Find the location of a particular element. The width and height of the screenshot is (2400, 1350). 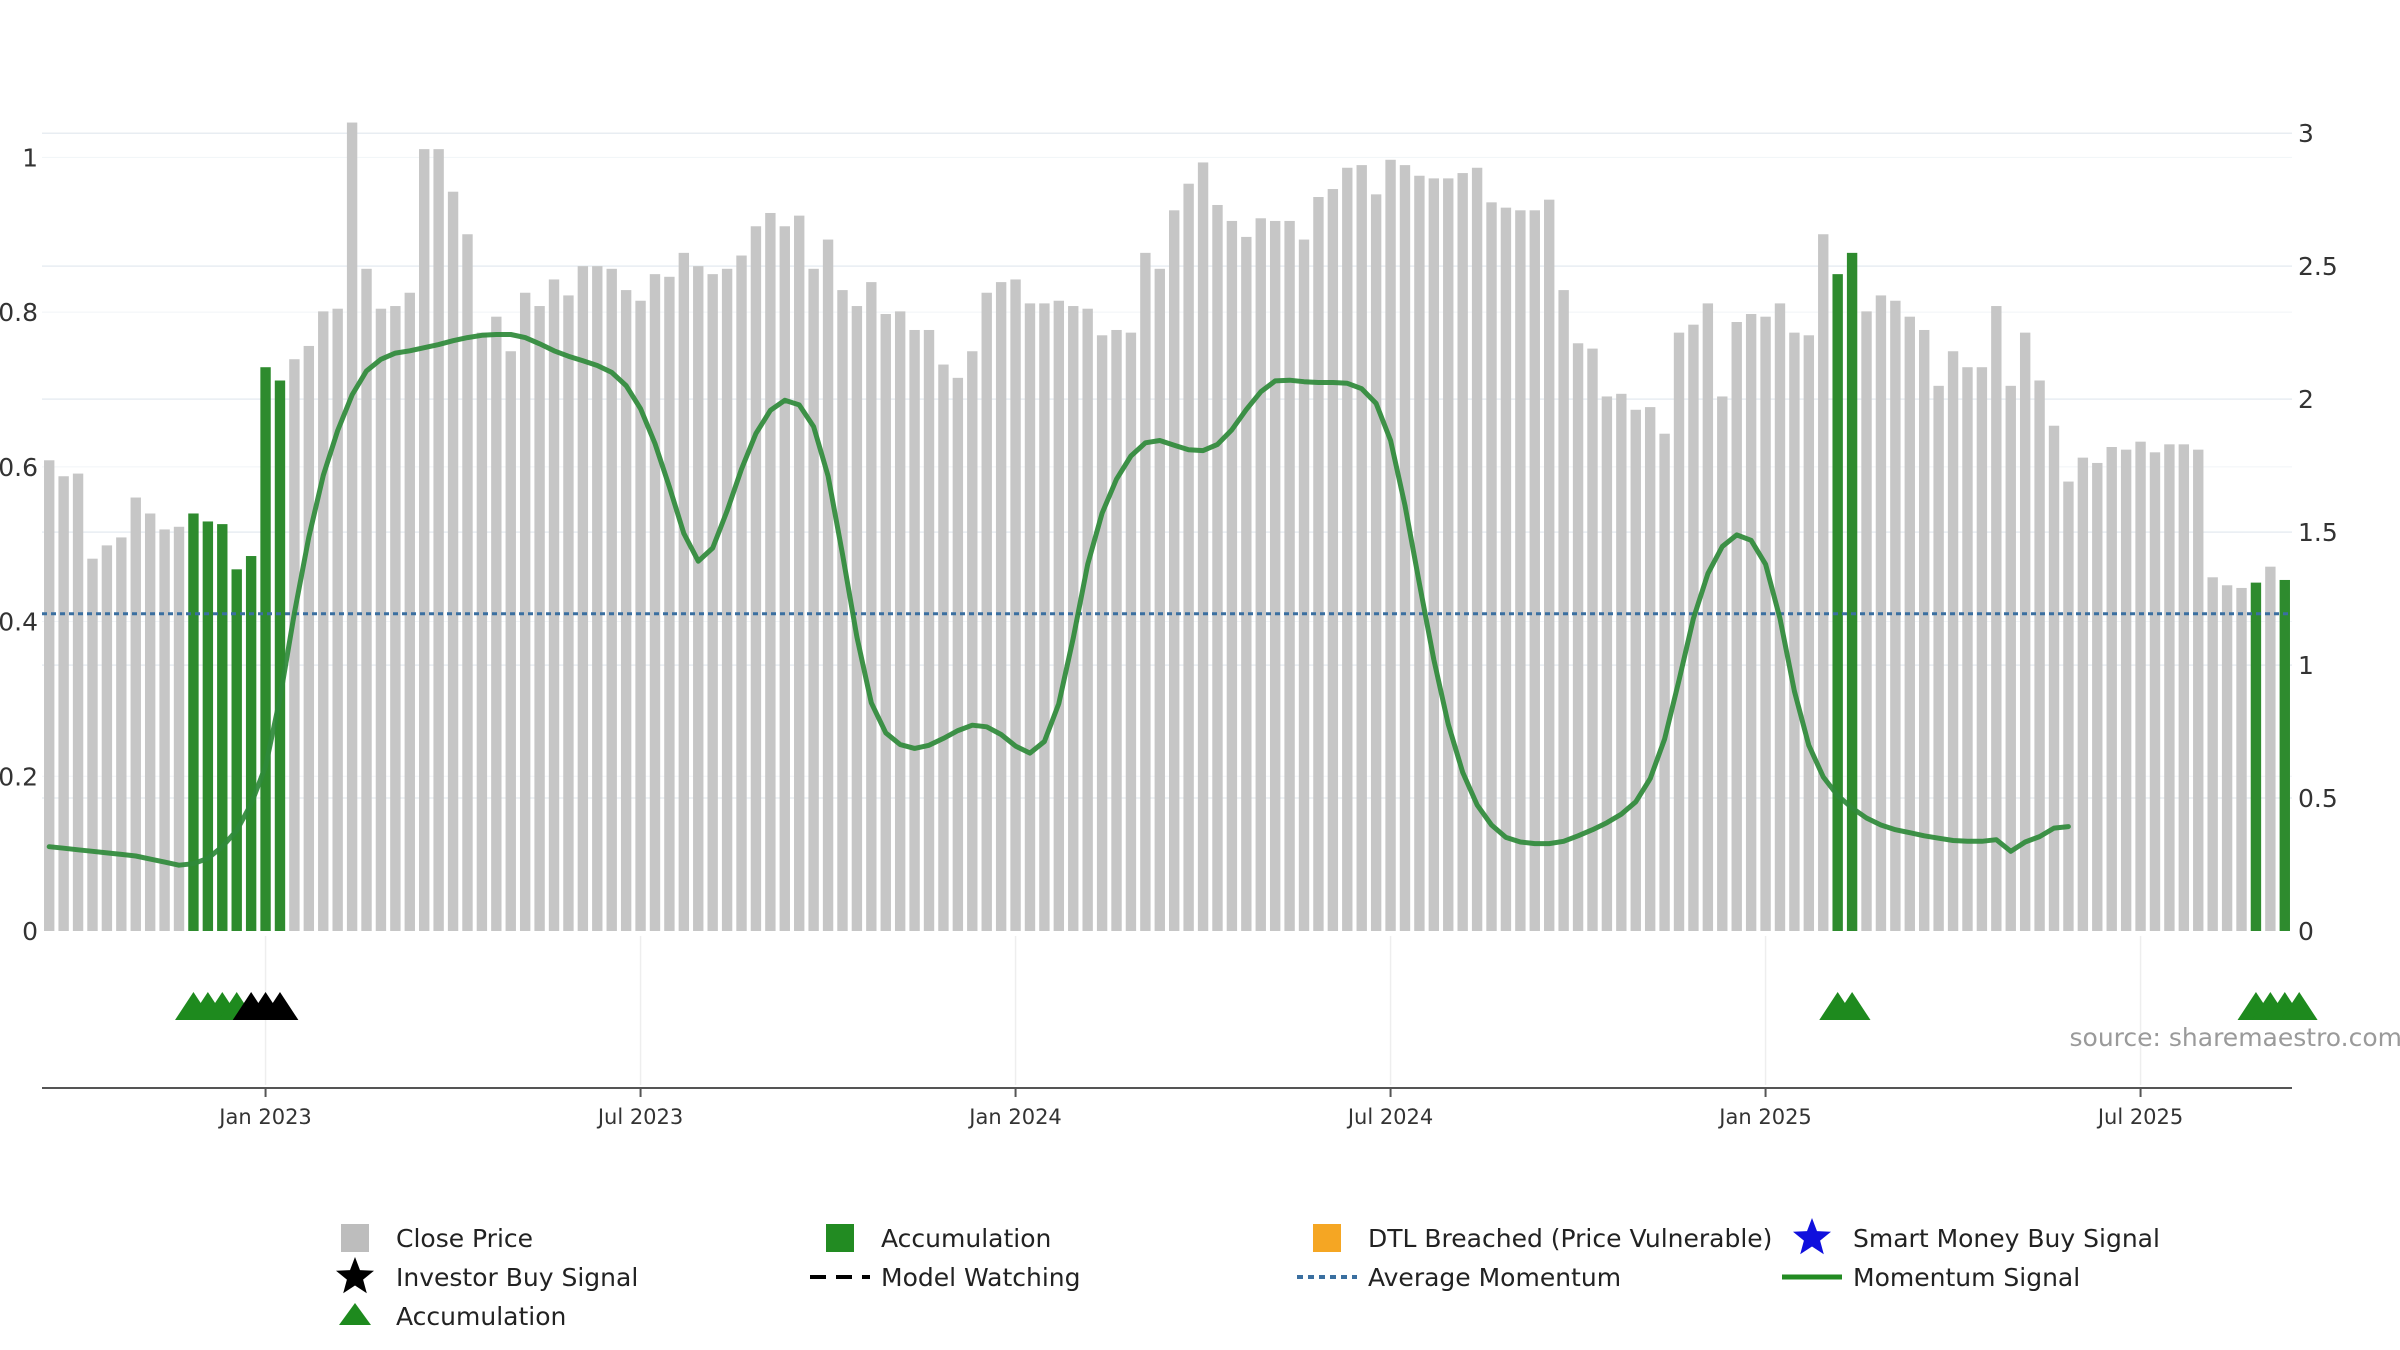

legend-label: Momentum Signal is located at coordinates (1966, 1277).